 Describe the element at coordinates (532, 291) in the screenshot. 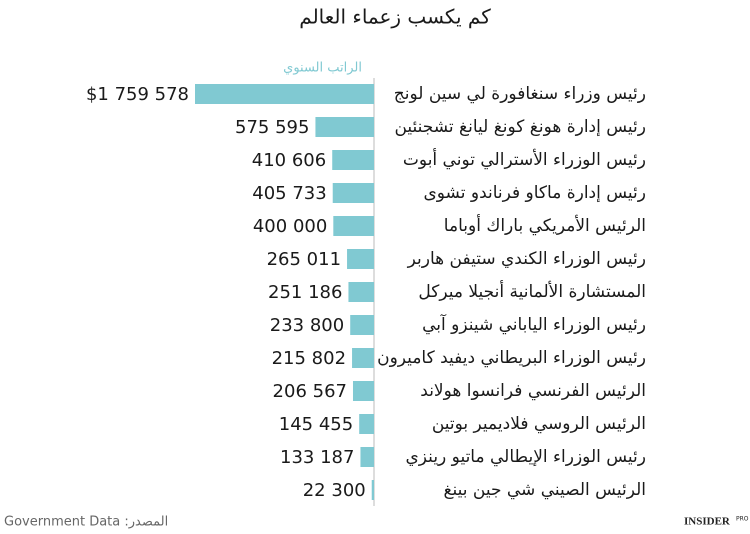

I see `category-label: المستشارة الألمانية أنجيلا ميركل` at that location.